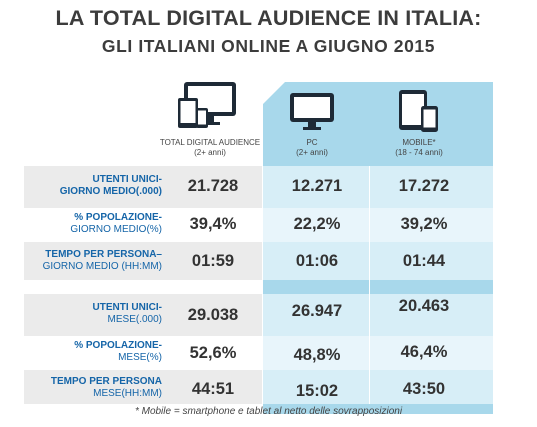 Image resolution: width=537 pixels, height=427 pixels. Describe the element at coordinates (207, 105) in the screenshot. I see `multi-device-icon` at that location.